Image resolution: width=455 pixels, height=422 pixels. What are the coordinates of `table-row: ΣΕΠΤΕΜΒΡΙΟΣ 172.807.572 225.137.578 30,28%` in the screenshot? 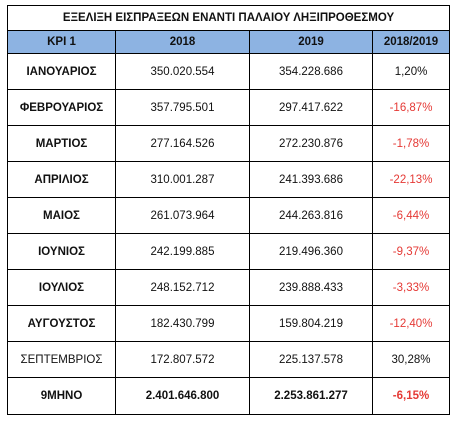 It's located at (229, 359).